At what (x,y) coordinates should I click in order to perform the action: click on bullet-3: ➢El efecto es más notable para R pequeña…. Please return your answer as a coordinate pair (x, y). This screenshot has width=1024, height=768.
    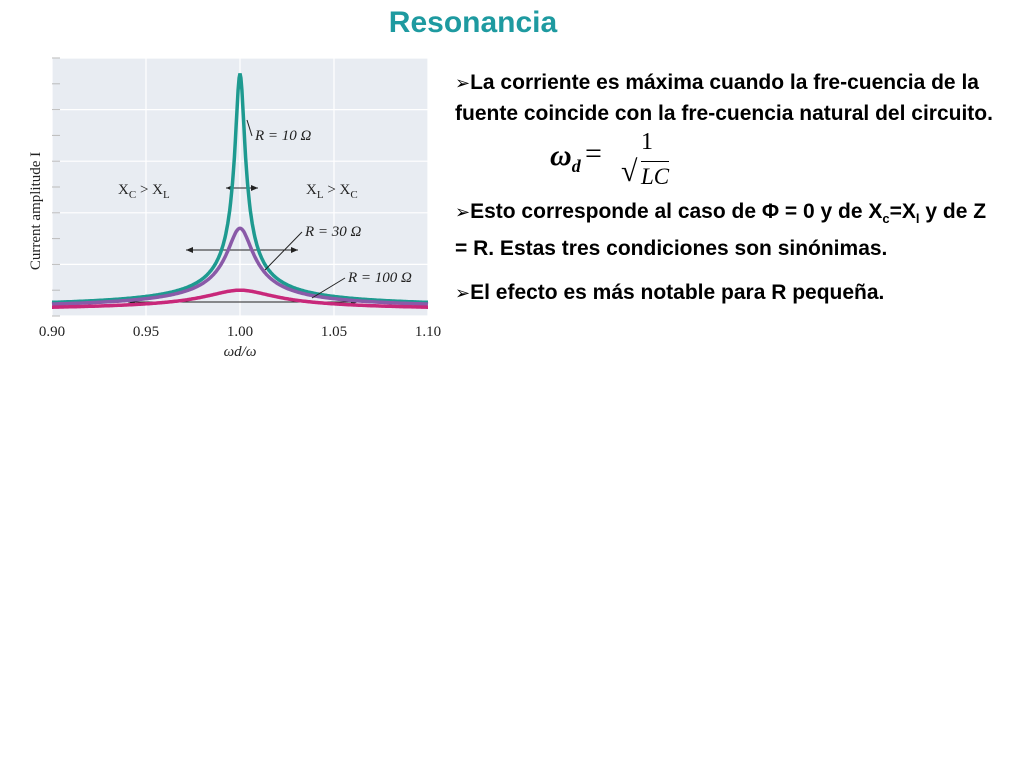
    Looking at the image, I should click on (727, 293).